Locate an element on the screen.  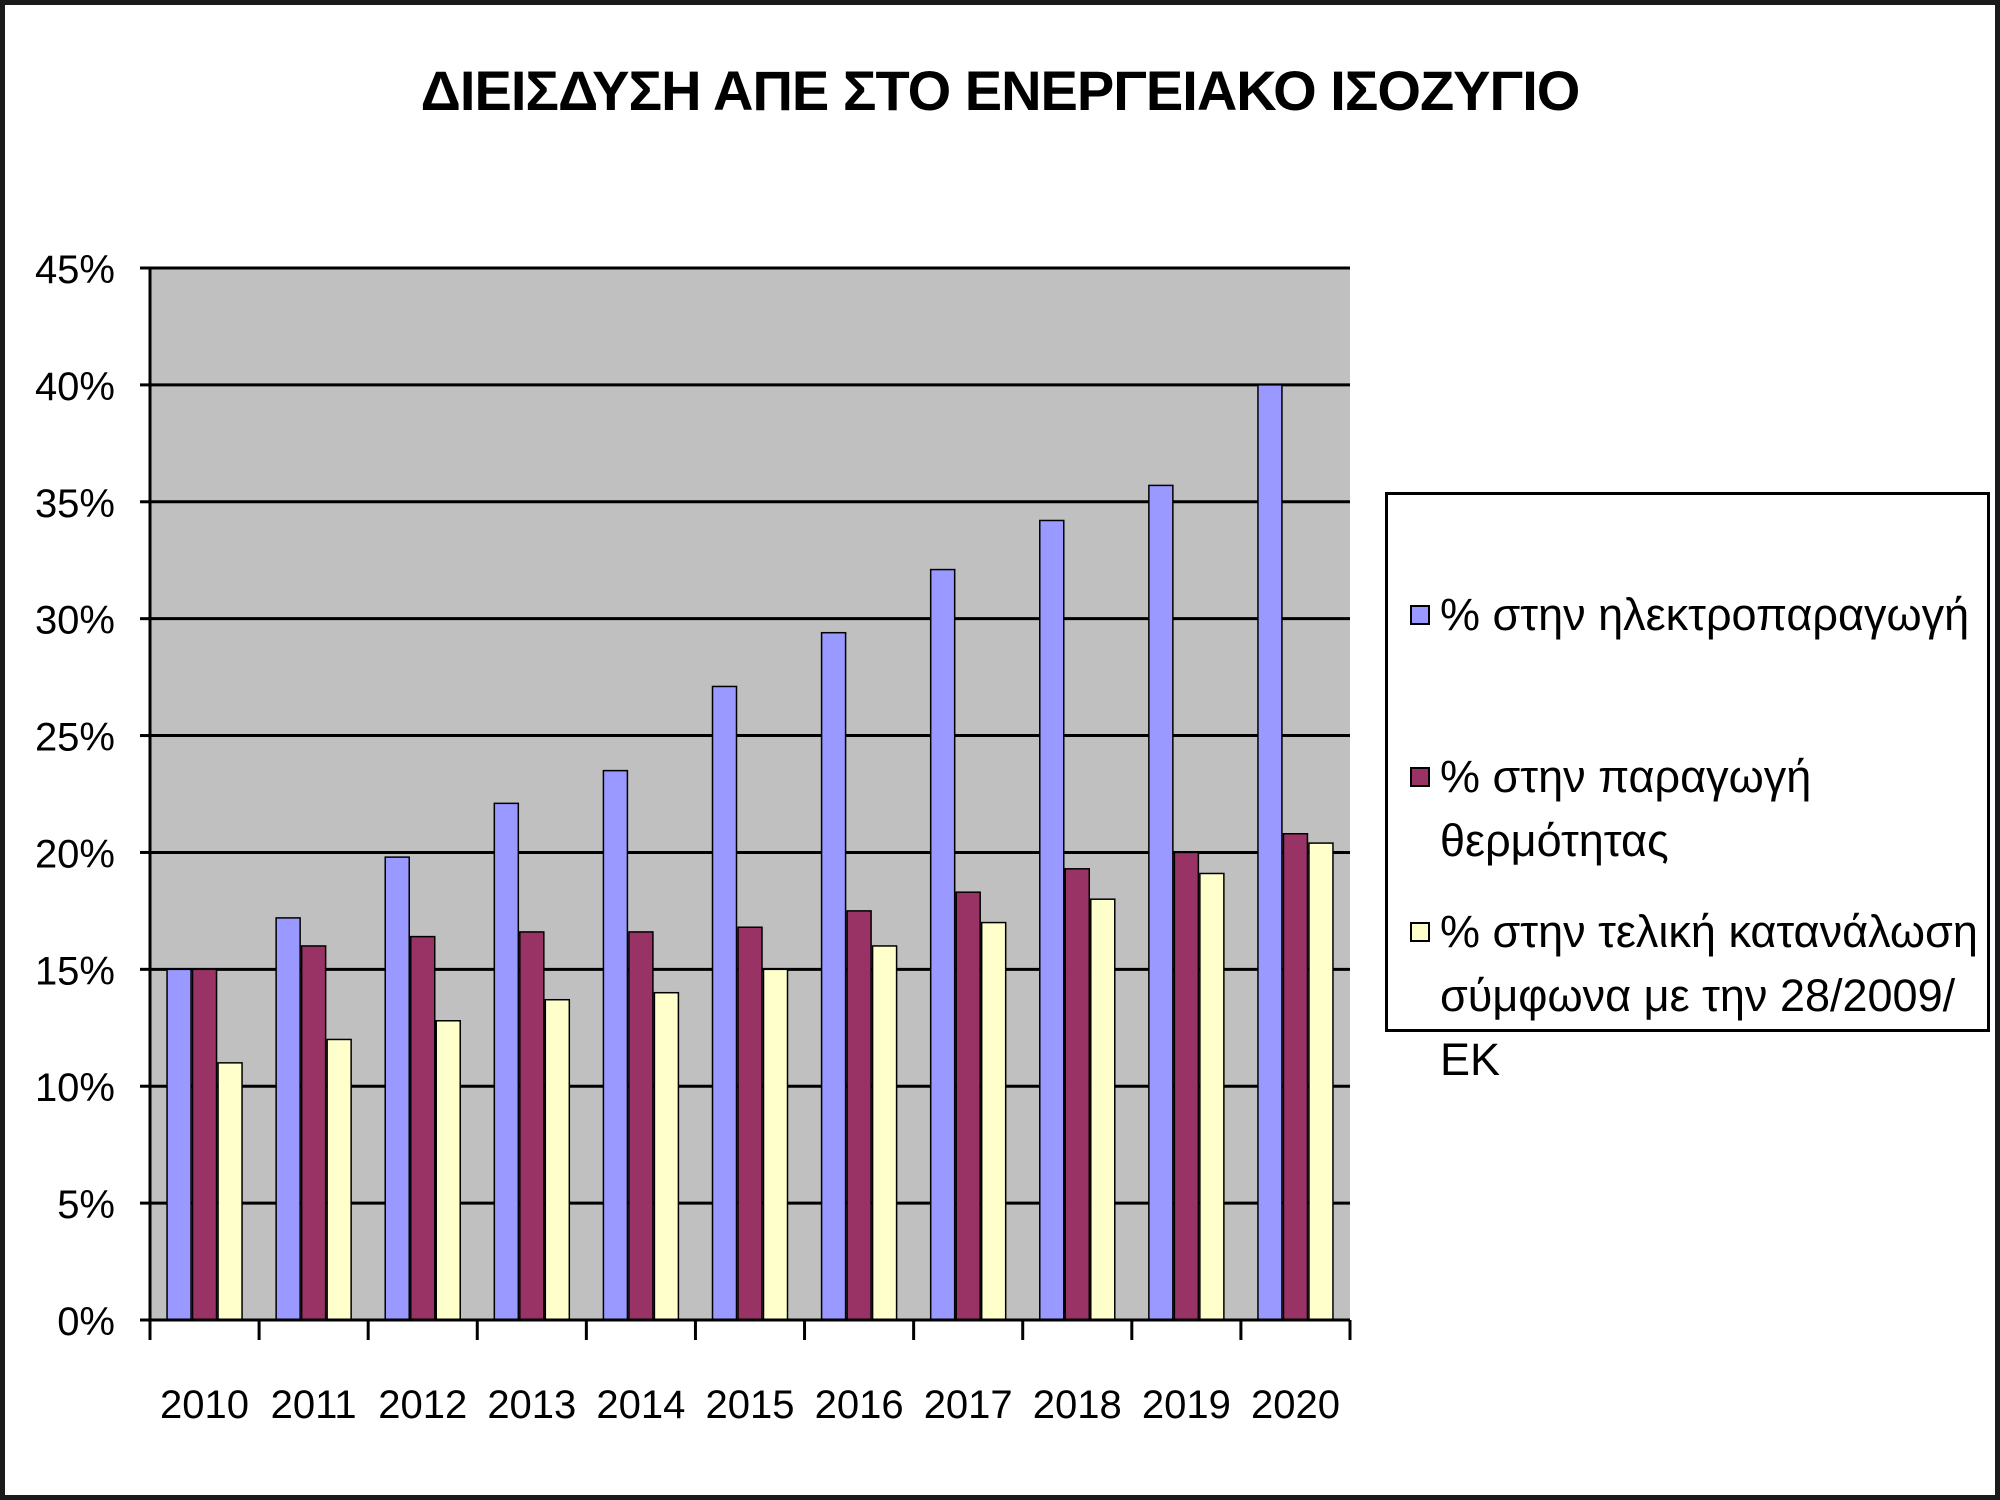
y-tick-label: 15% is located at coordinates (75, 971).